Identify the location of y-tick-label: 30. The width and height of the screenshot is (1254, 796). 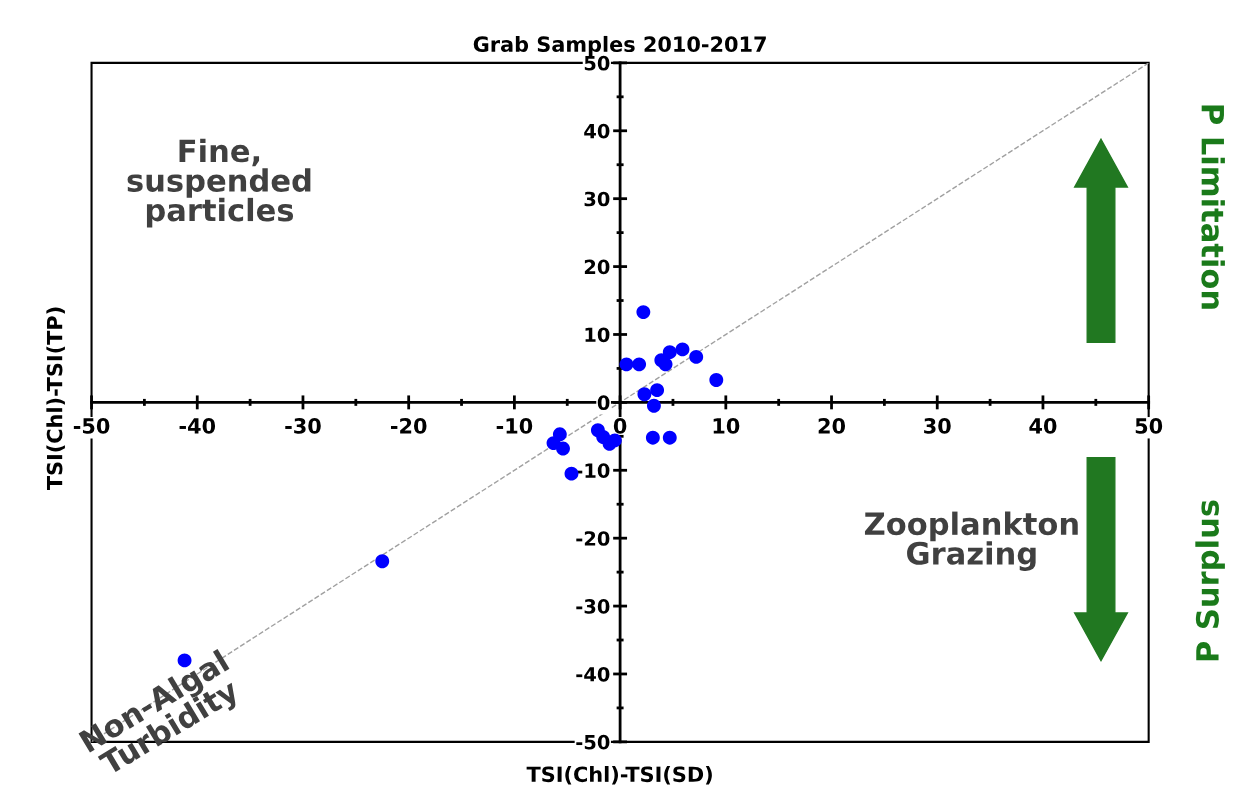
(597, 199).